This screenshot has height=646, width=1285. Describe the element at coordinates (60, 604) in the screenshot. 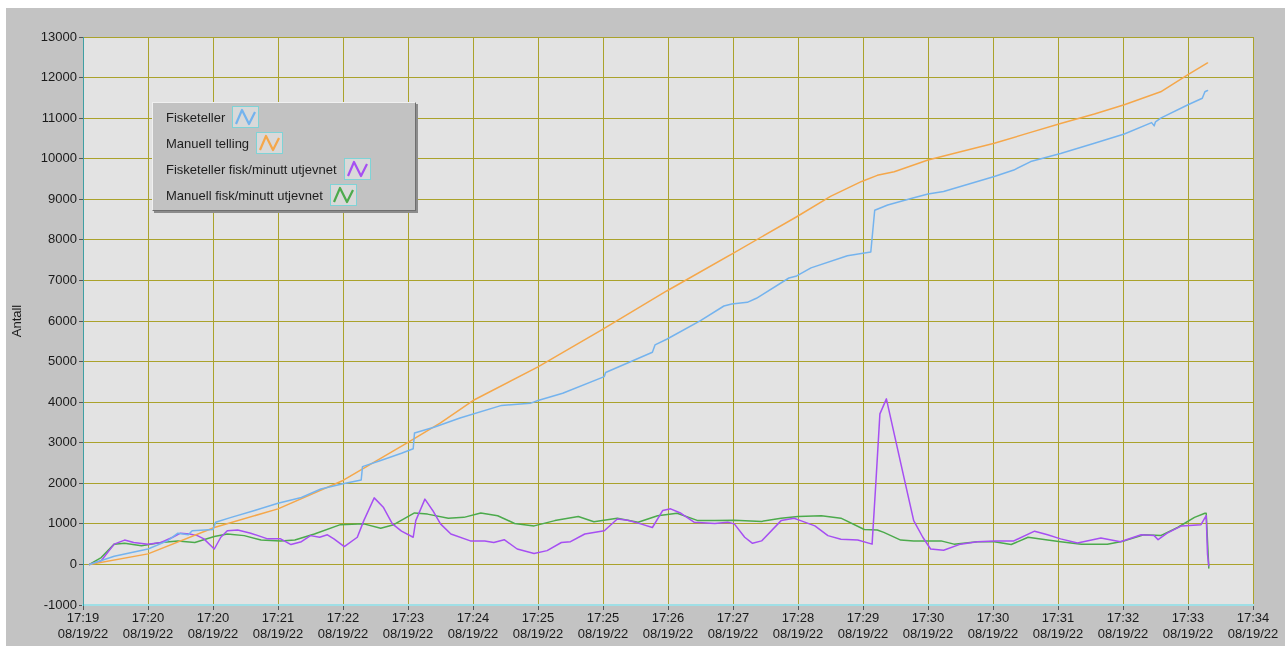

I see `y-tick-label: -1000` at that location.